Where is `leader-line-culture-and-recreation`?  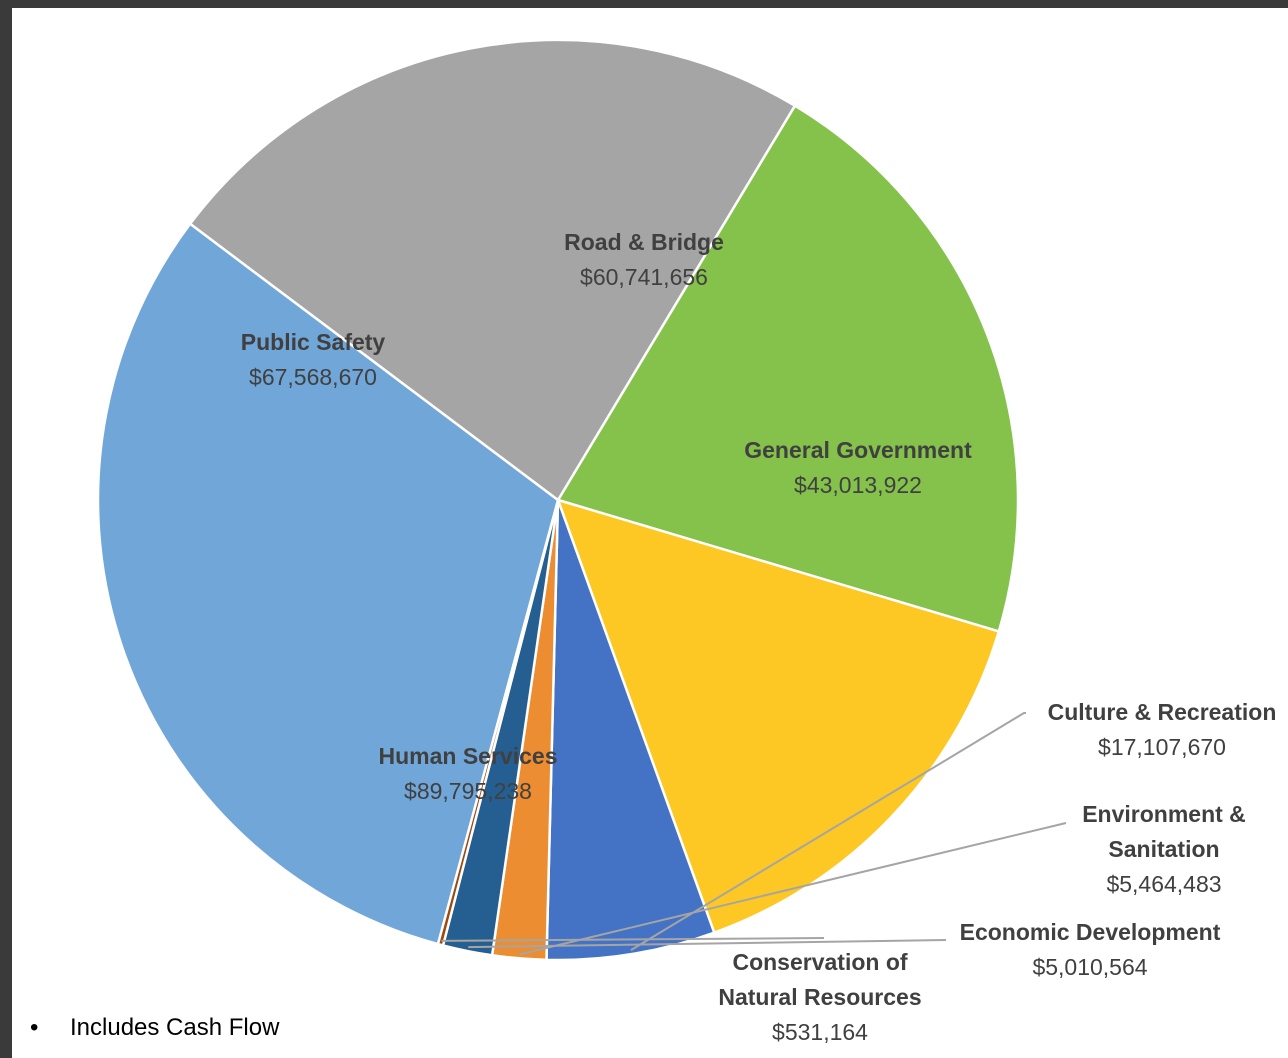
leader-line-culture-and-recreation is located at coordinates (828, 831).